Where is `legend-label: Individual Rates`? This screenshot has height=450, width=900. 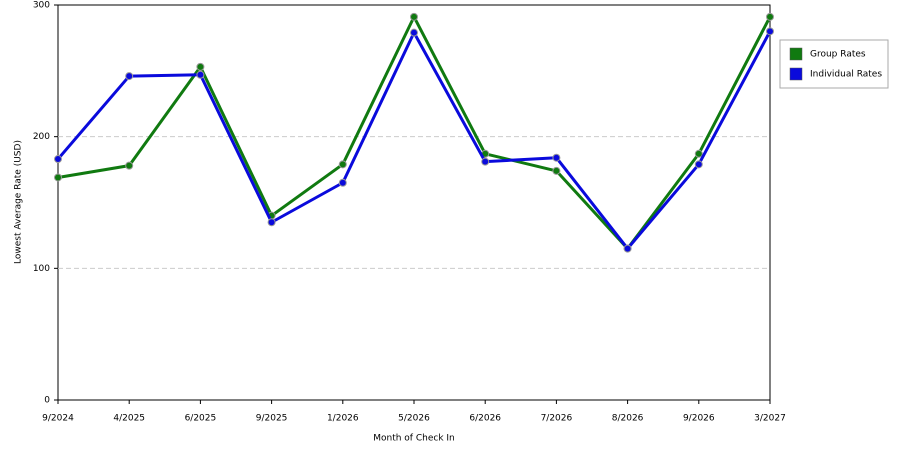 legend-label: Individual Rates is located at coordinates (846, 75).